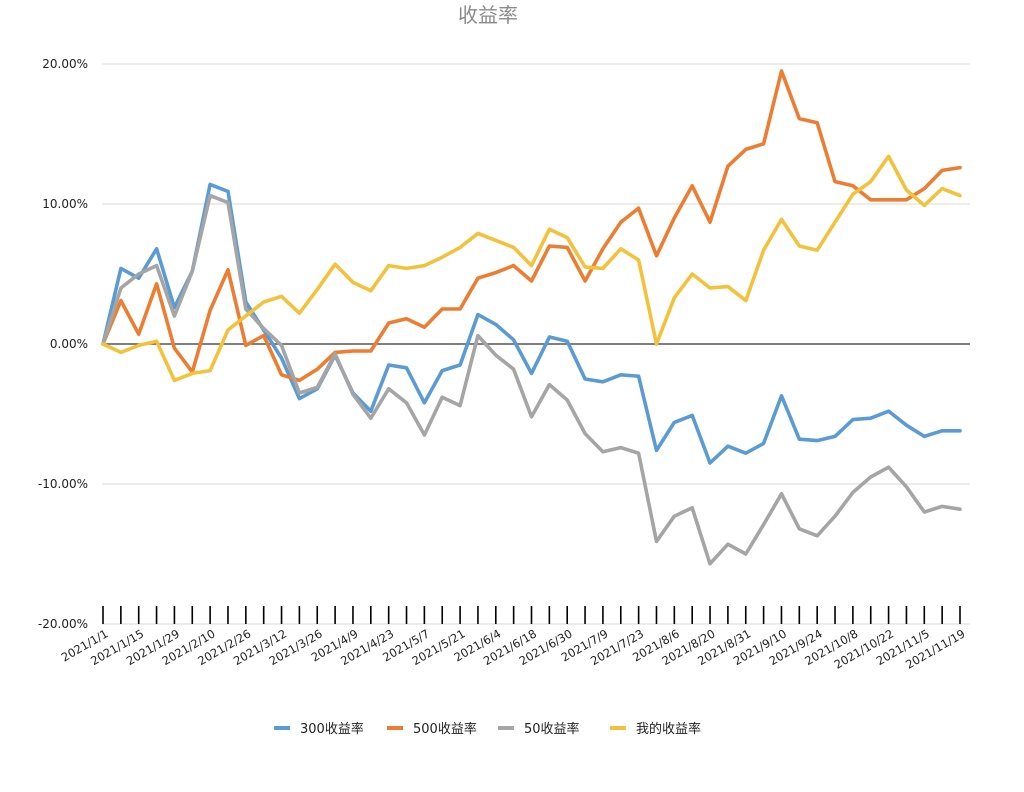  Describe the element at coordinates (487, 729) in the screenshot. I see `legend: 300收益率 500收益率 50收益率 我的收益率` at that location.